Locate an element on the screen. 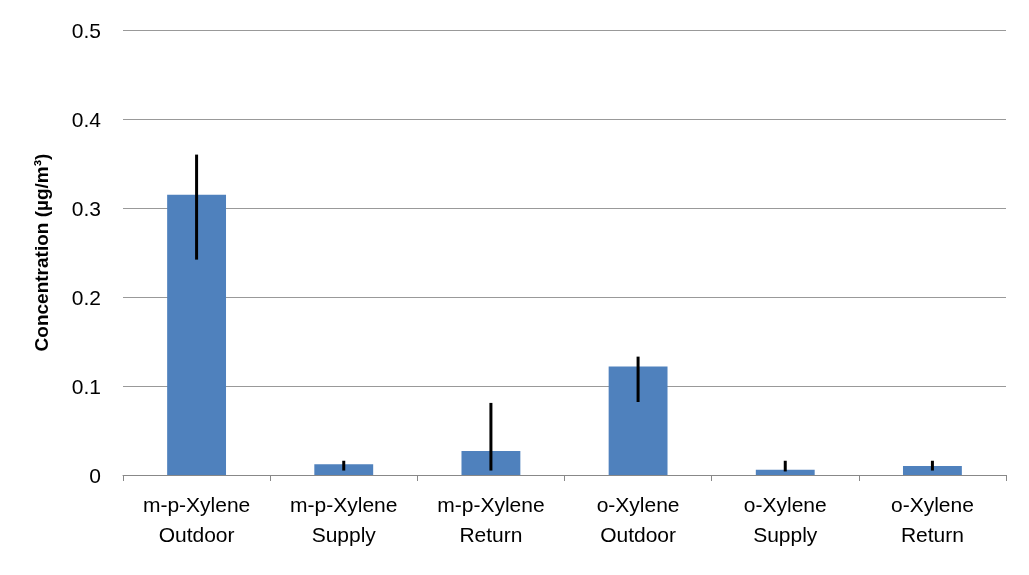 This screenshot has width=1029, height=575. x-tick-label: o-Xylene Supply is located at coordinates (785, 519).